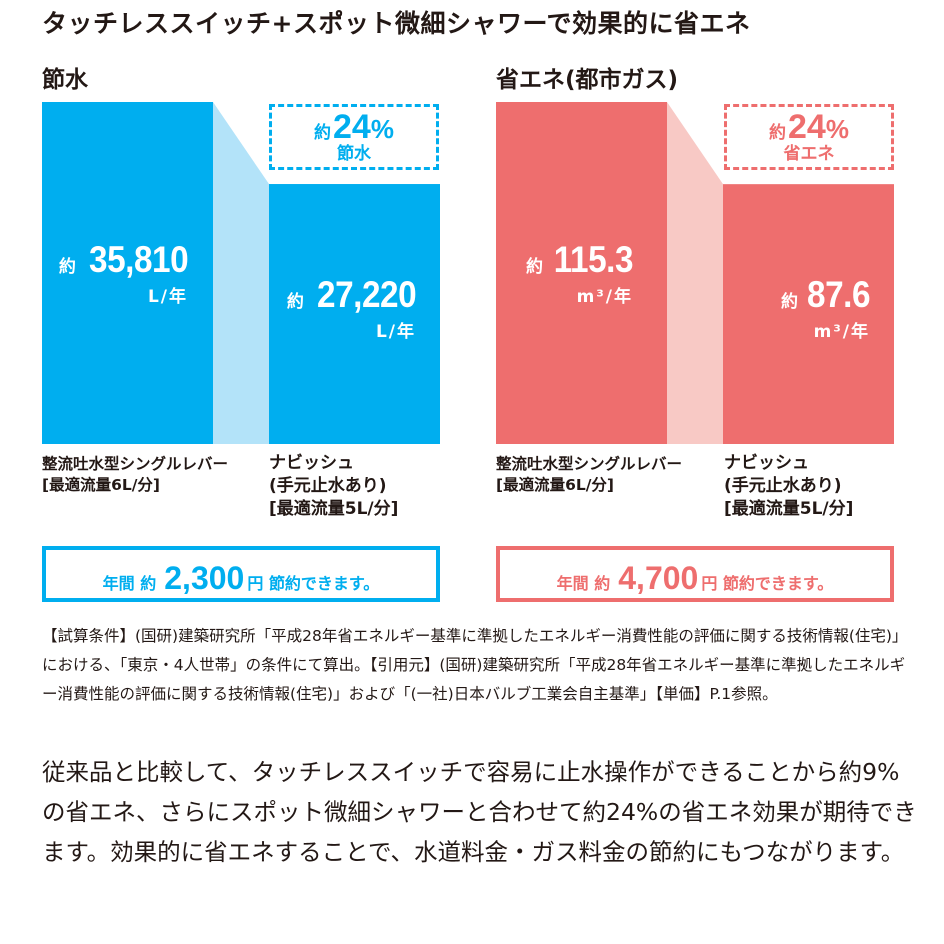  I want to click on water-bar2-unit: L/年, so click(395, 332).